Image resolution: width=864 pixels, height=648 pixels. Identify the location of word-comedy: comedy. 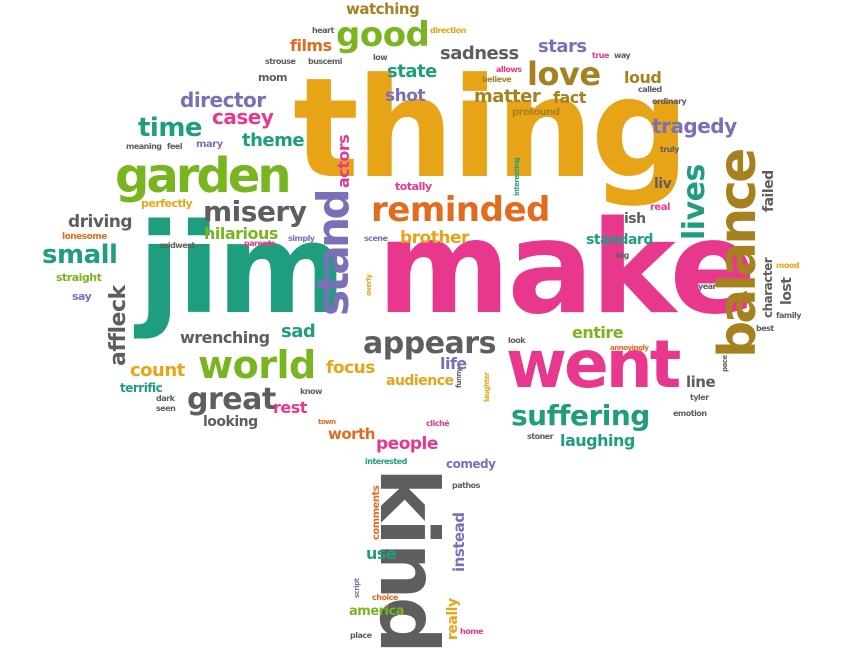
(471, 464).